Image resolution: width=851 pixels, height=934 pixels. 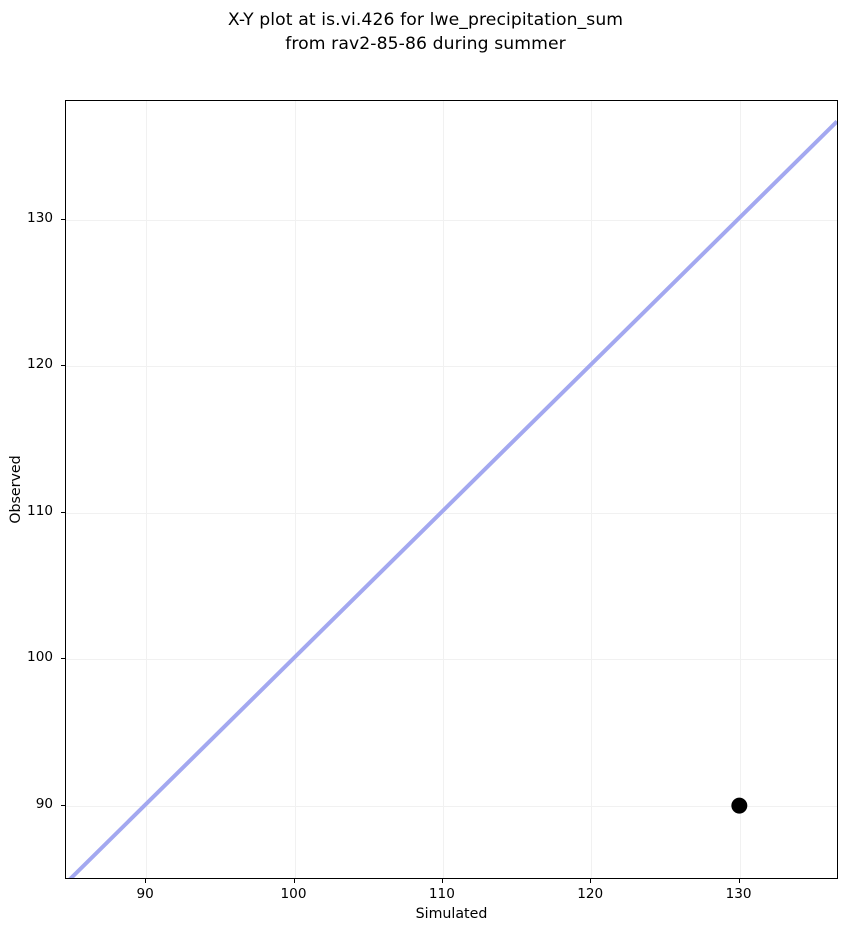 I want to click on x-axis-label: Simulated, so click(x=451, y=914).